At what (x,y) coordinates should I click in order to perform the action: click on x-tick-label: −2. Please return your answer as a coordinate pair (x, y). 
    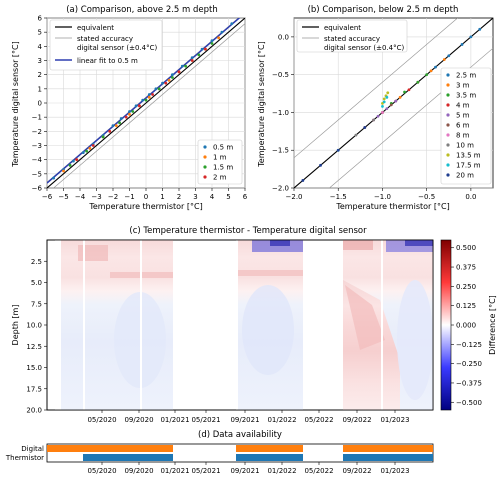
    Looking at the image, I should click on (113, 197).